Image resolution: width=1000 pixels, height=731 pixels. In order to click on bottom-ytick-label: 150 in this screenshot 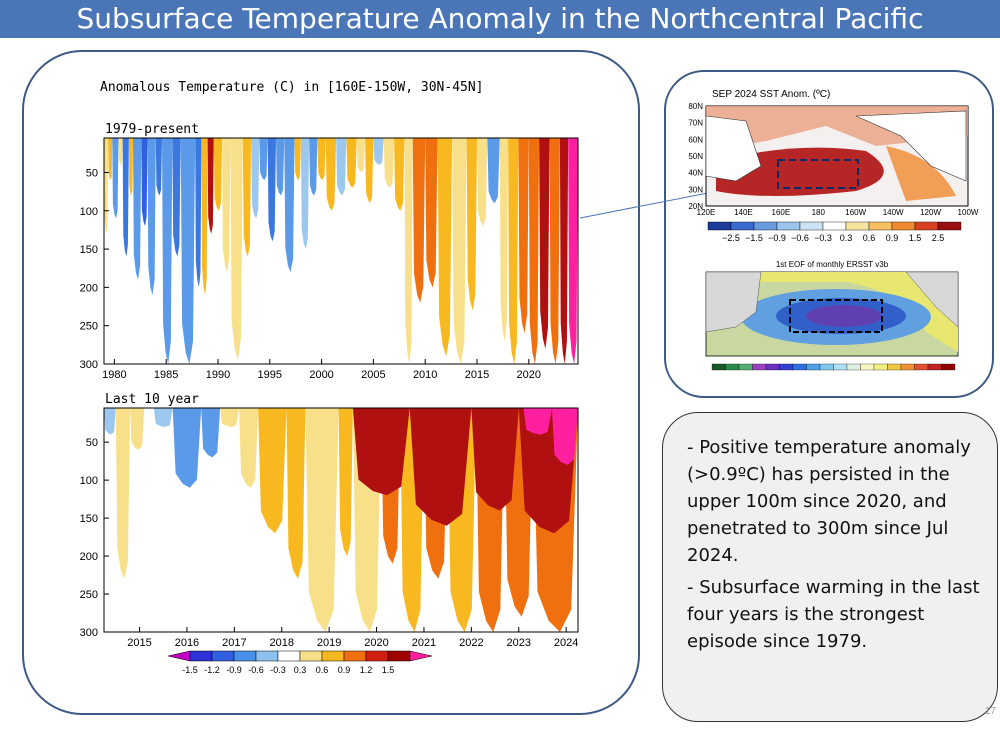, I will do `click(89, 519)`.